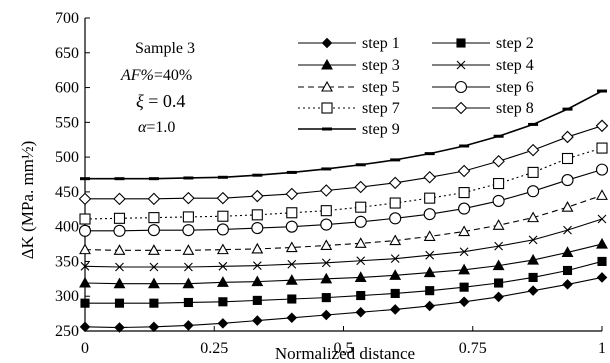 The width and height of the screenshot is (610, 363). I want to click on legend-label: step 3, so click(381, 65).